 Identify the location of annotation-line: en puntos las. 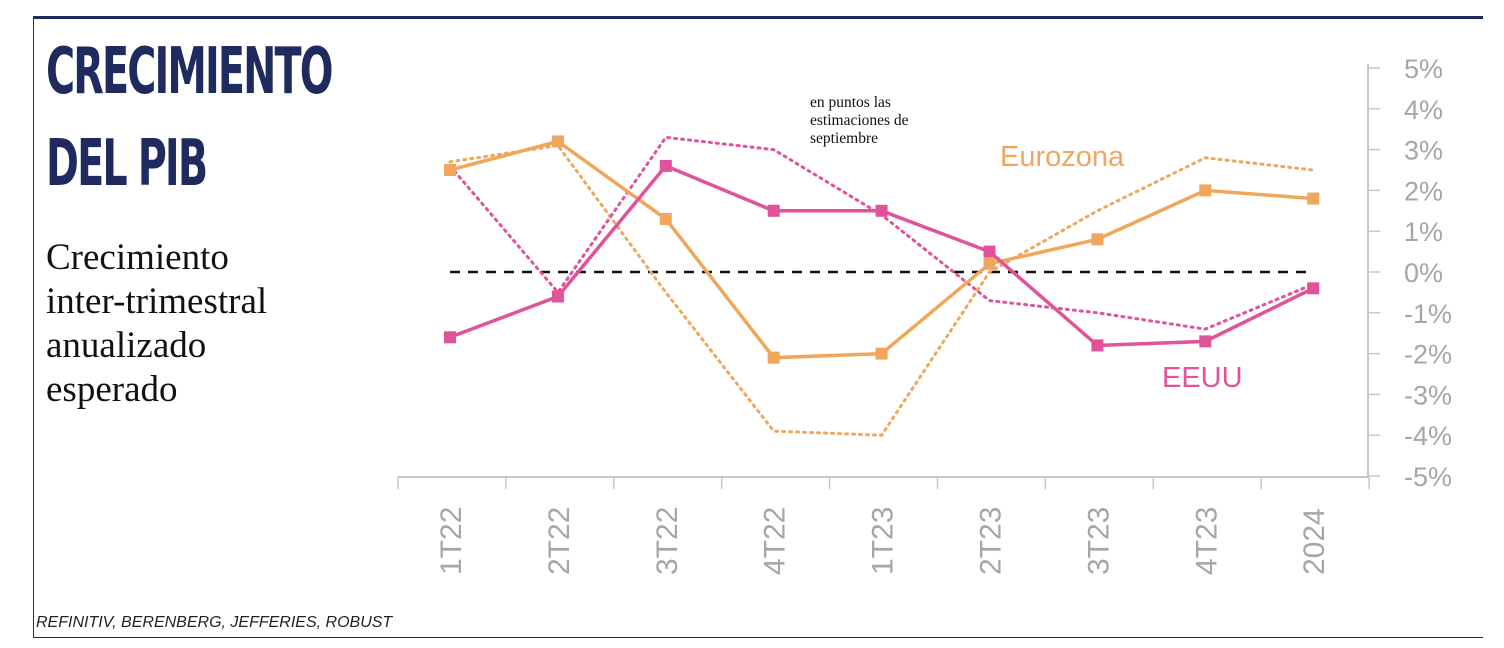
(850, 102).